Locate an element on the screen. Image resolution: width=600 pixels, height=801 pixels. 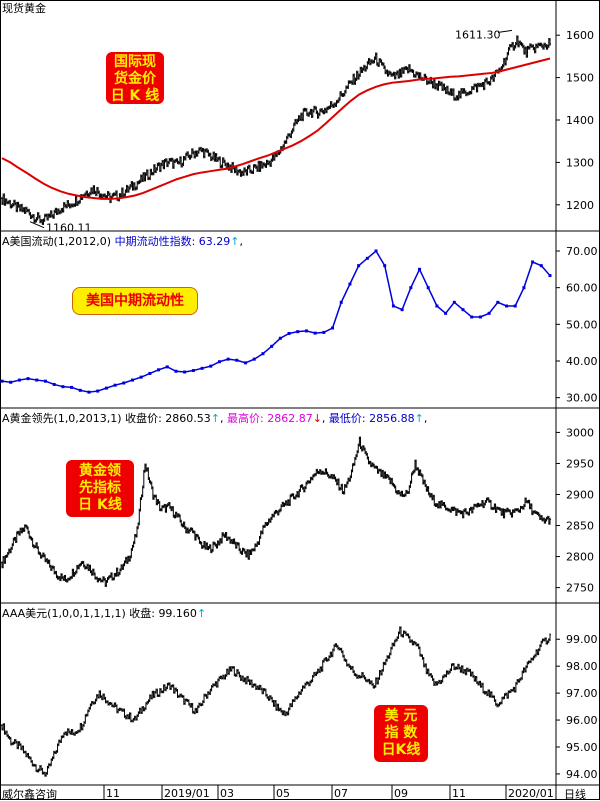
leading-title-high: 最高价: 2862.87 is located at coordinates (270, 418).